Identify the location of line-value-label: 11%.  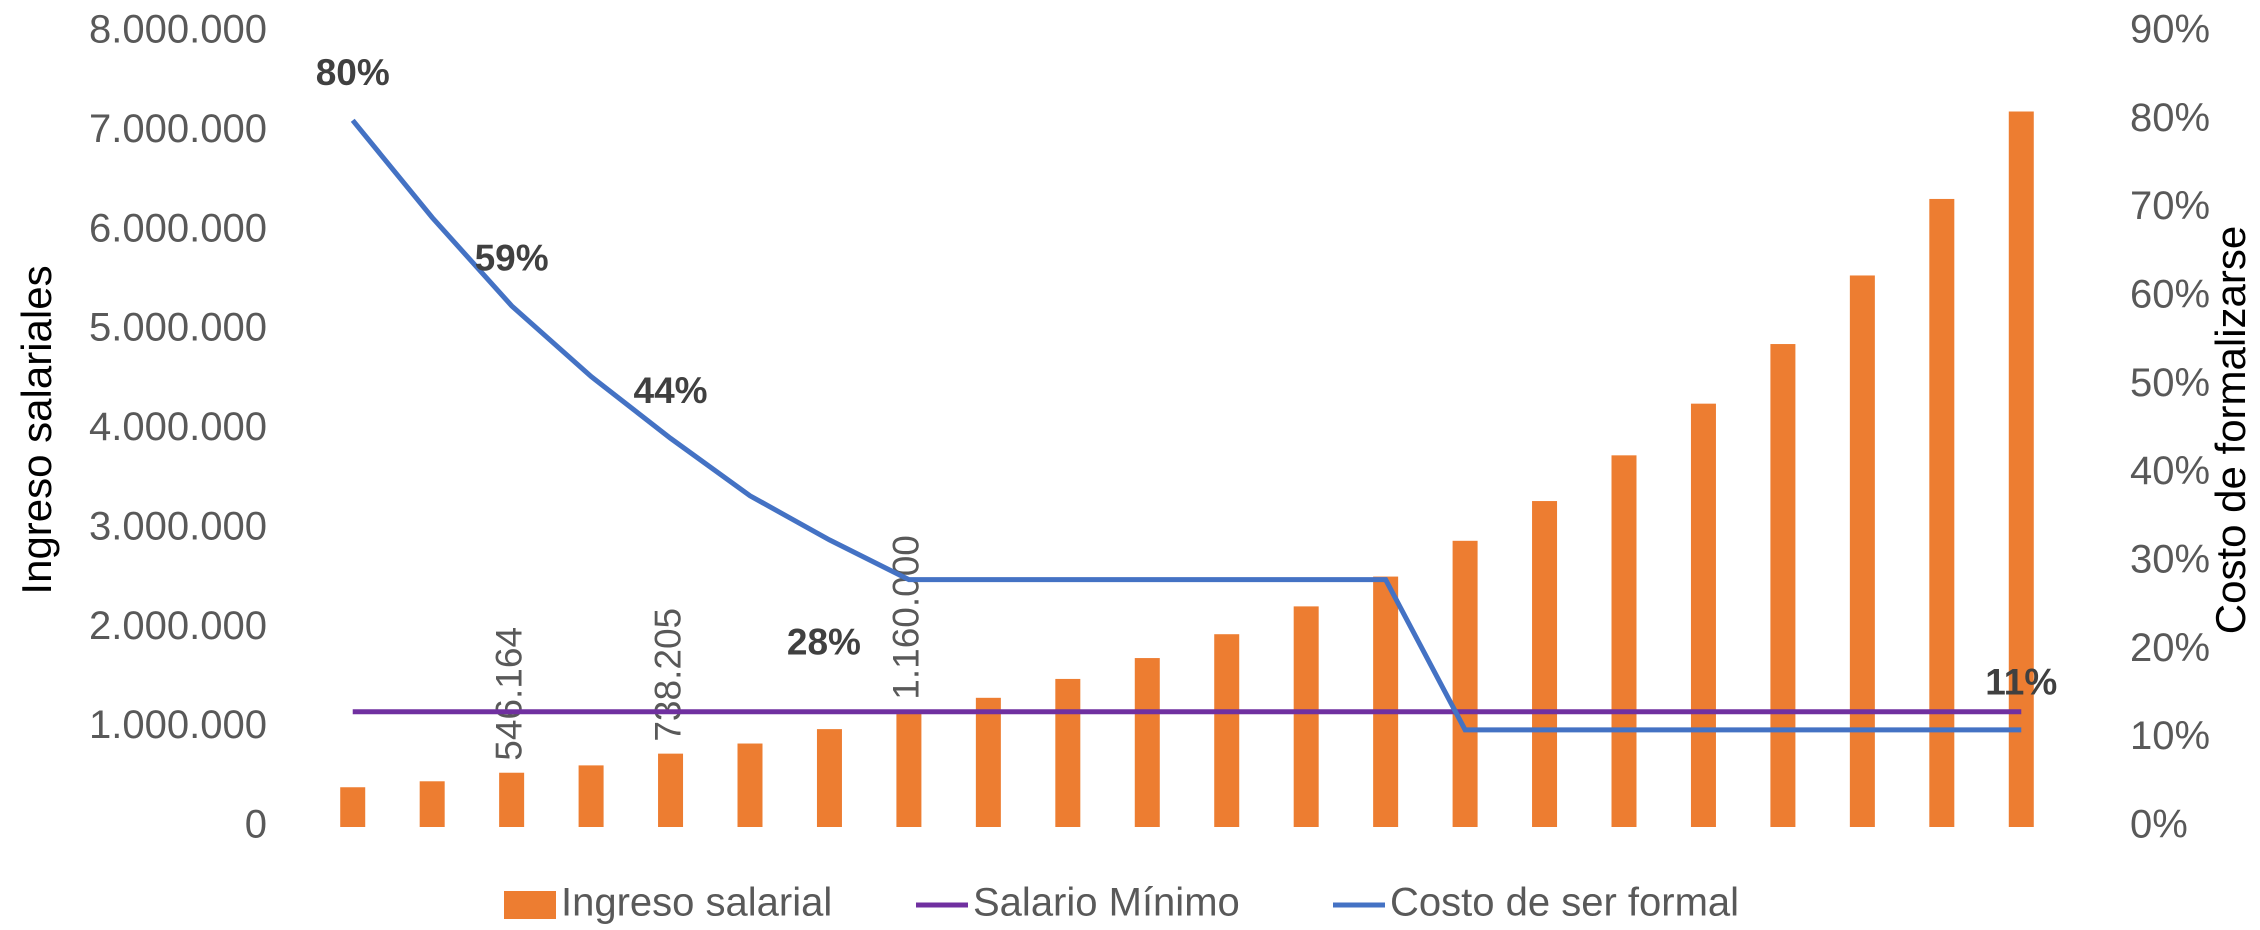
(2021, 682).